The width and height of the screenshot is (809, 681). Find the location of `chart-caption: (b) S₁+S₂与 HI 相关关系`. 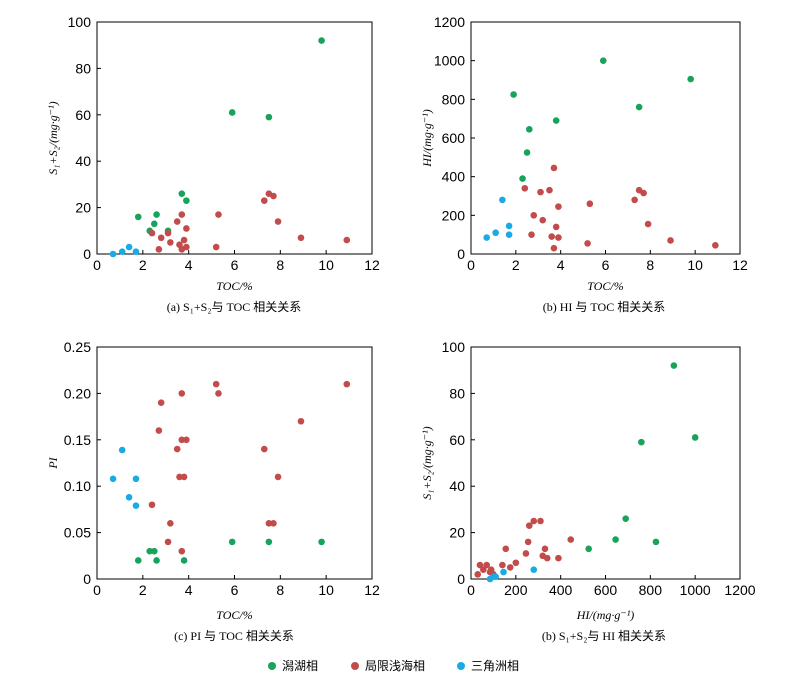

chart-caption: (b) S₁+S₂与 HI 相关关系 is located at coordinates (604, 636).